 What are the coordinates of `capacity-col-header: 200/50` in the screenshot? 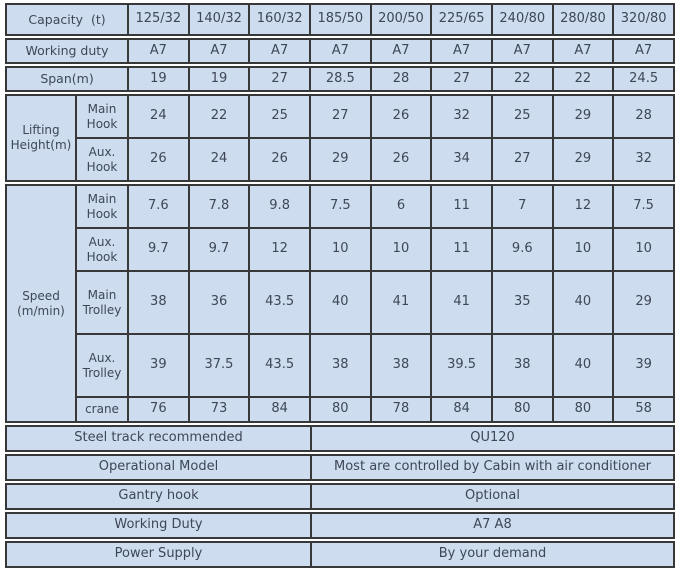 It's located at (401, 19).